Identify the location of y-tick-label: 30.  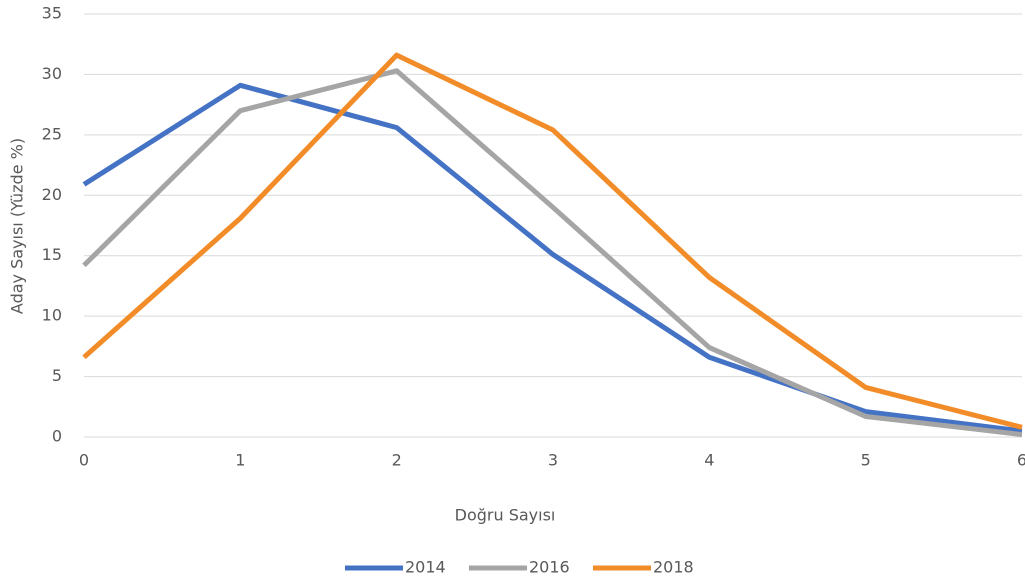
(52, 73).